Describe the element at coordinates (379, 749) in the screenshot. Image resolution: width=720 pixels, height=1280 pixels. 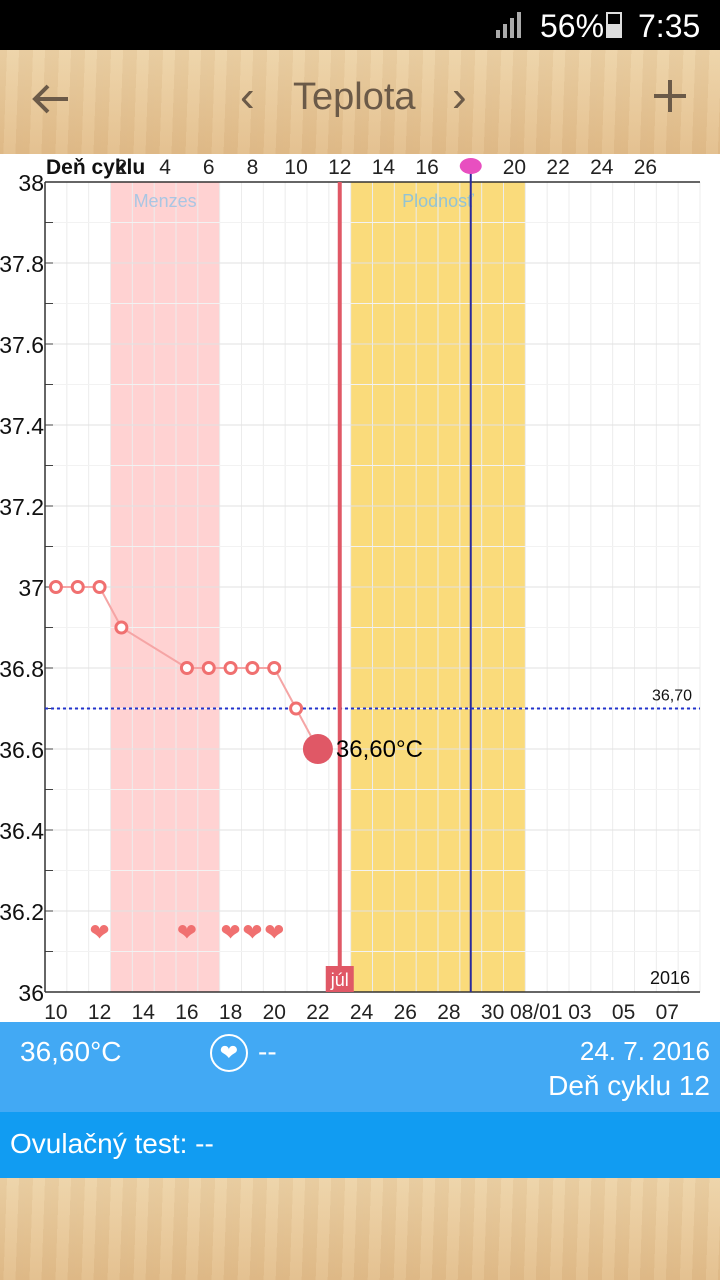
I see `selected-point-label: 36,60°C` at that location.